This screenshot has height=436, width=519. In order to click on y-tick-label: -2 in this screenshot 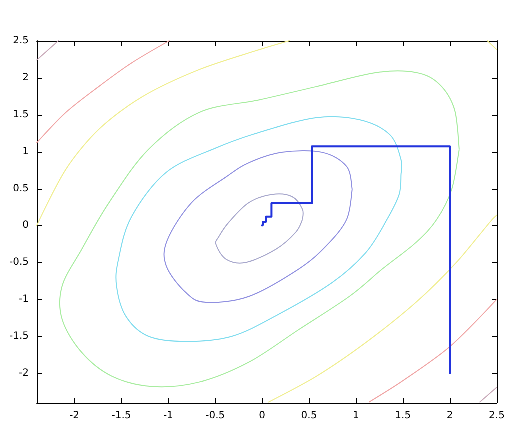, I will do `click(24, 373)`.